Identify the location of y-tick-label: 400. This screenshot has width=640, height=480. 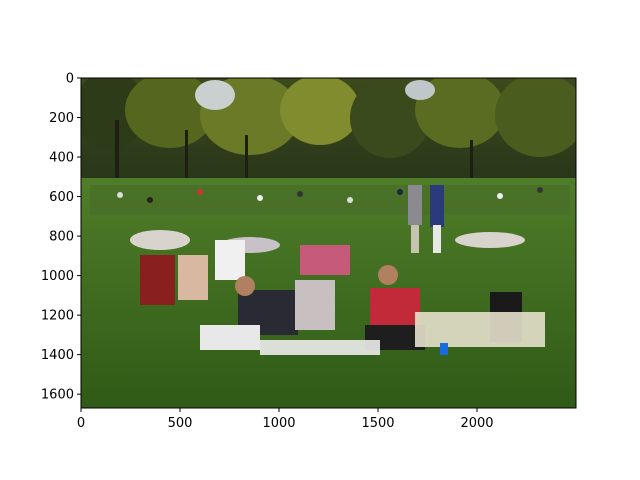
(61, 158).